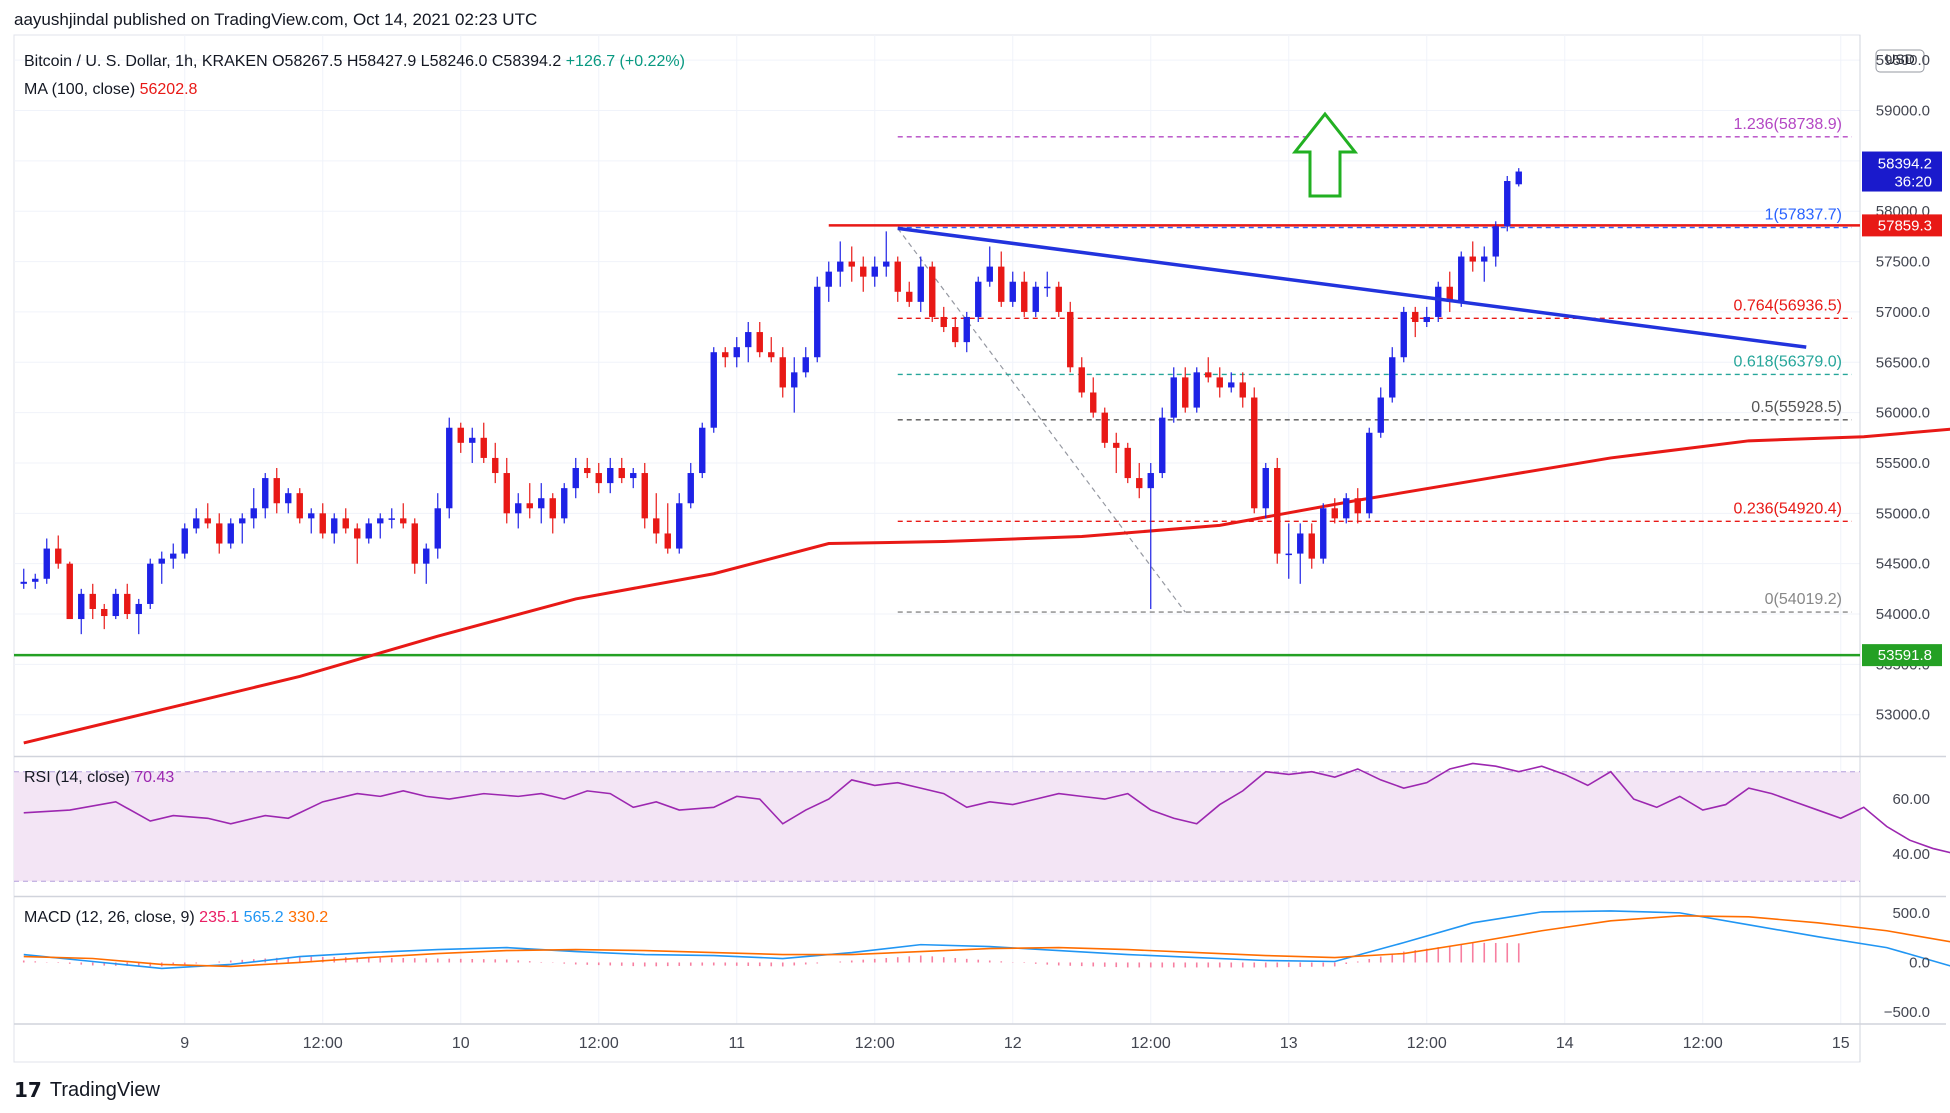  Describe the element at coordinates (111, 89) in the screenshot. I see `ma-legend: MA (100, close) 56202.8` at that location.